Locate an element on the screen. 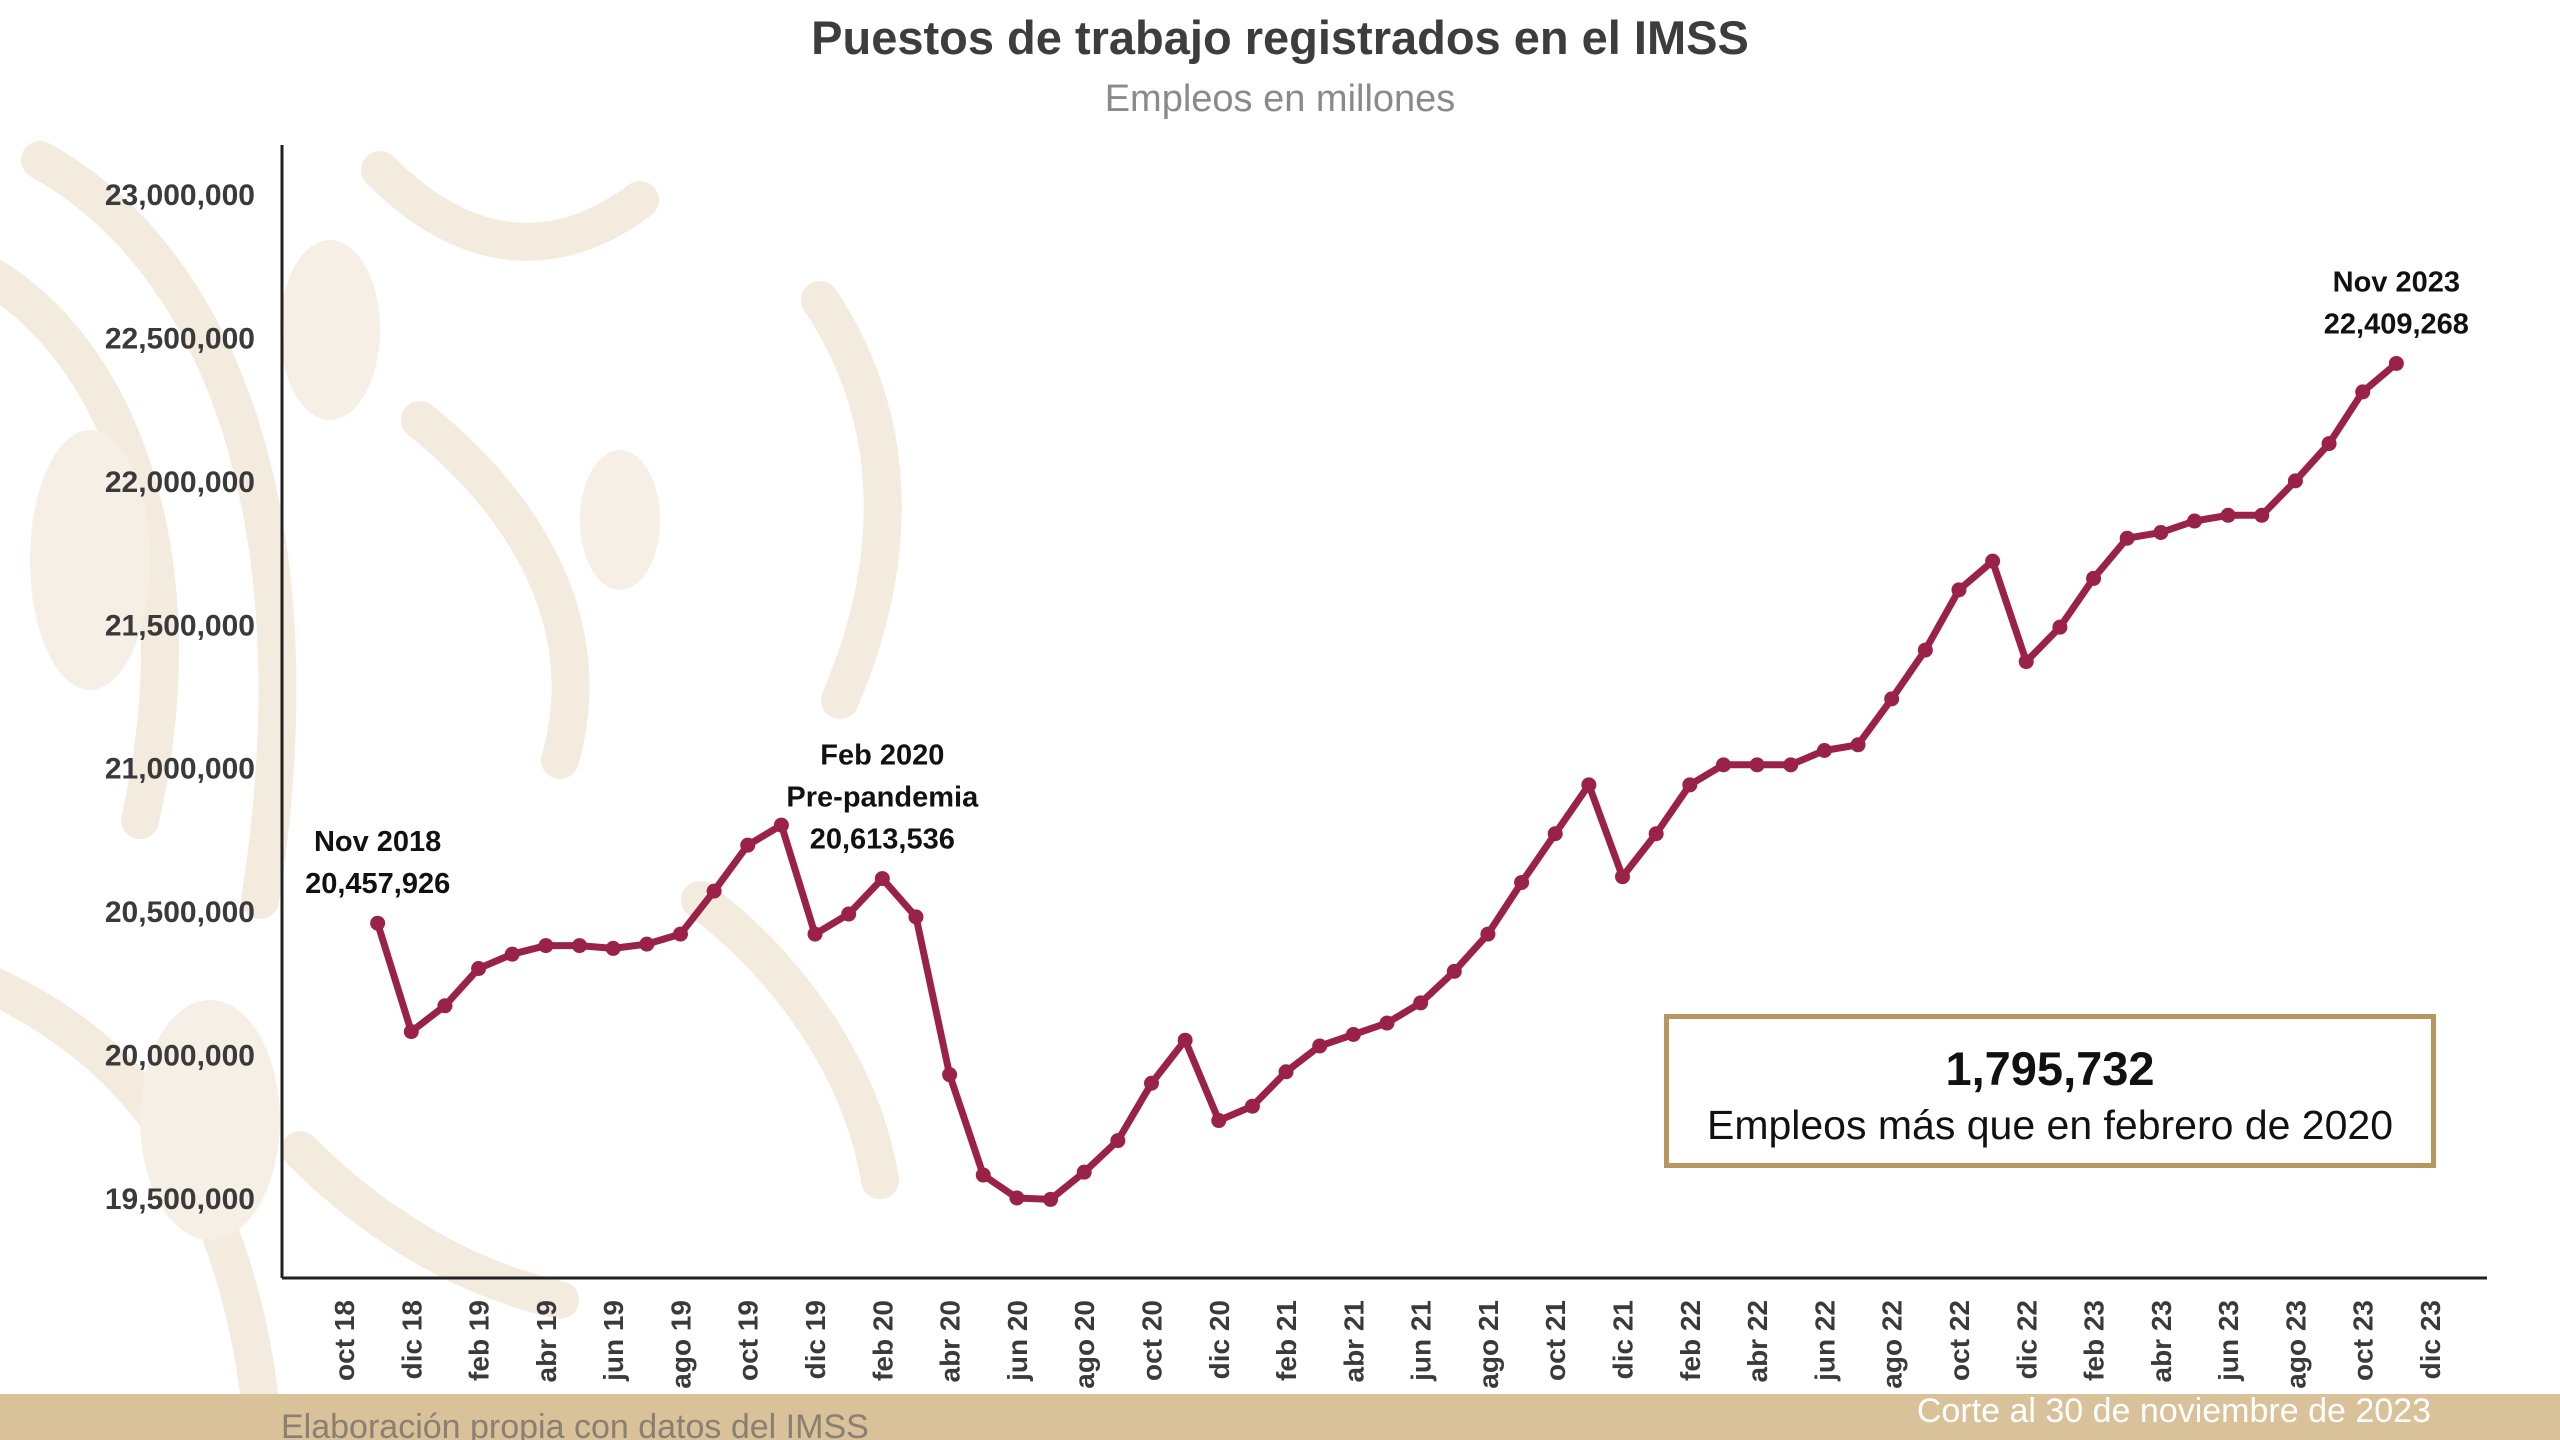 The image size is (2560, 1440). annotation-label: Feb 2020 is located at coordinates (882, 756).